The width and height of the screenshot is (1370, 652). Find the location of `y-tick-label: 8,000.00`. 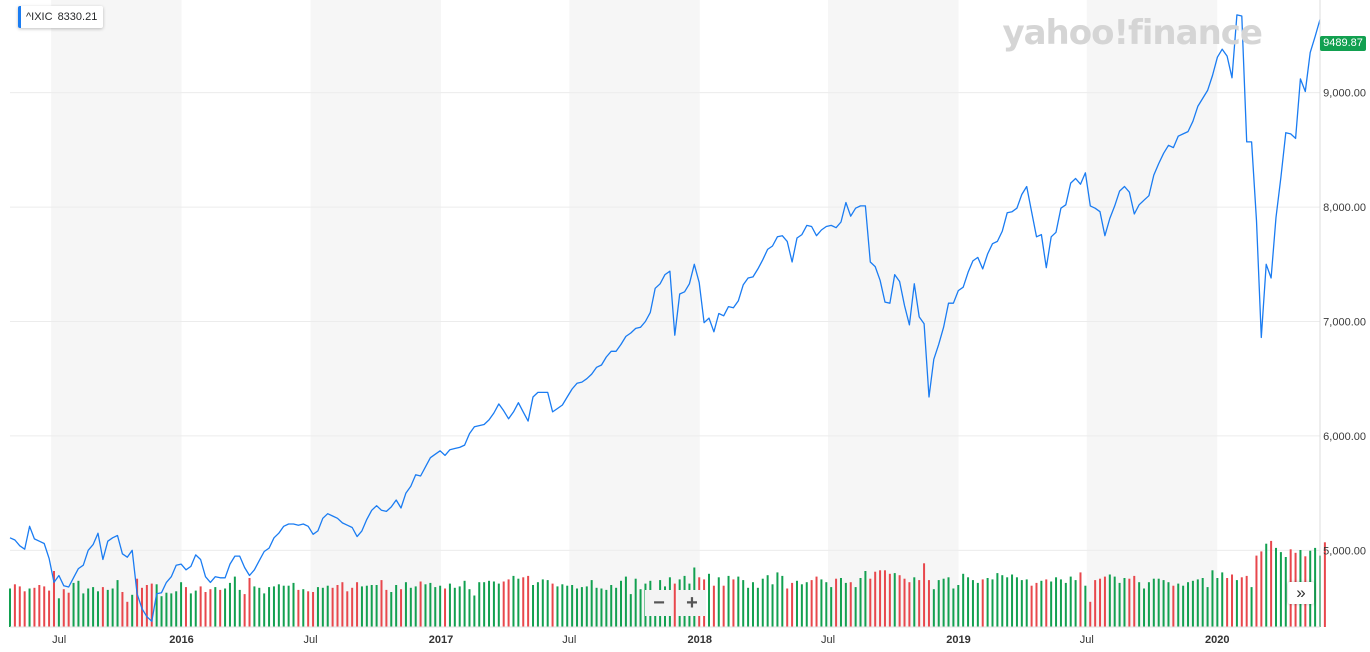

y-tick-label: 8,000.00 is located at coordinates (1344, 208).